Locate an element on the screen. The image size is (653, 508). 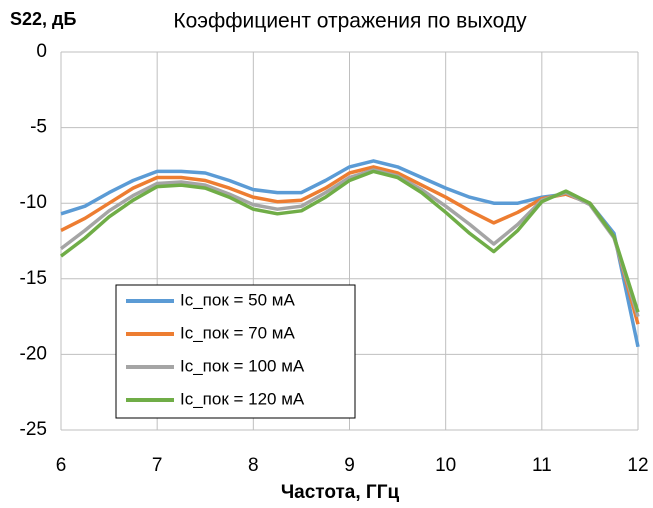
x-tick-label: 6 is located at coordinates (61, 465).